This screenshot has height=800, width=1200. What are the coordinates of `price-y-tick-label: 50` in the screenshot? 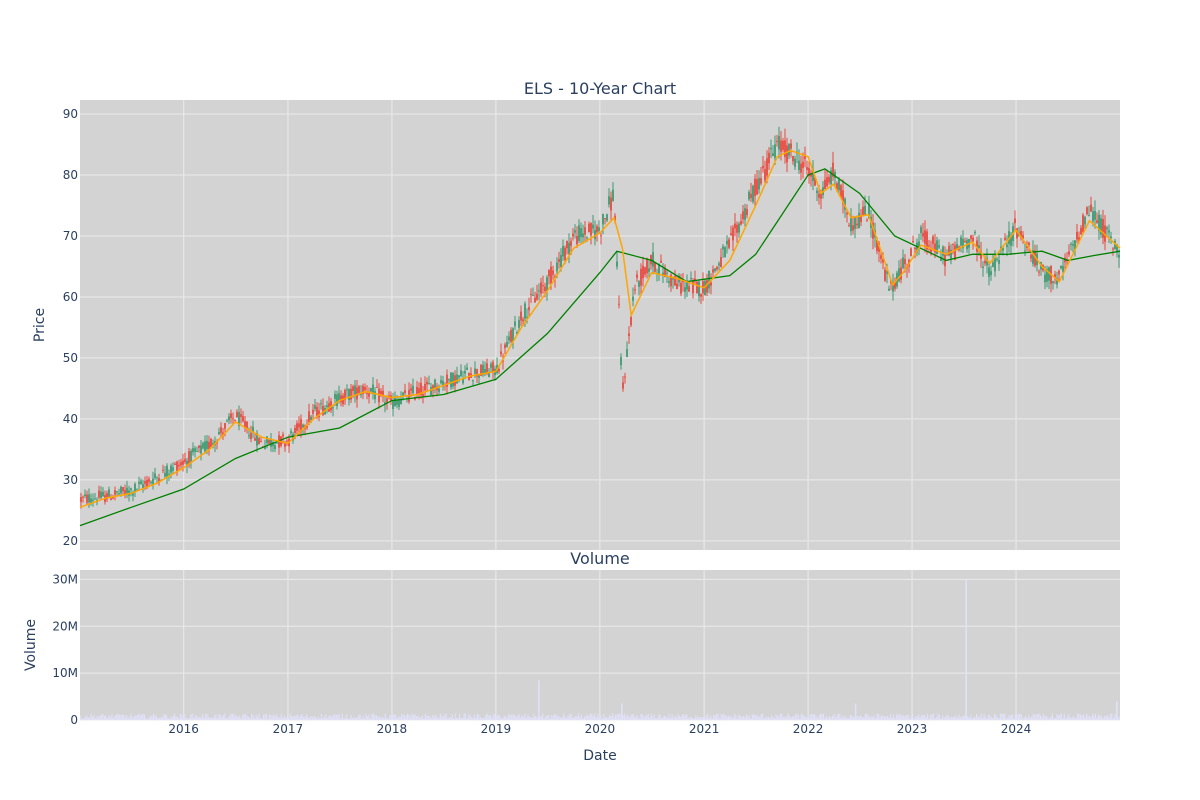 It's located at (70, 358).